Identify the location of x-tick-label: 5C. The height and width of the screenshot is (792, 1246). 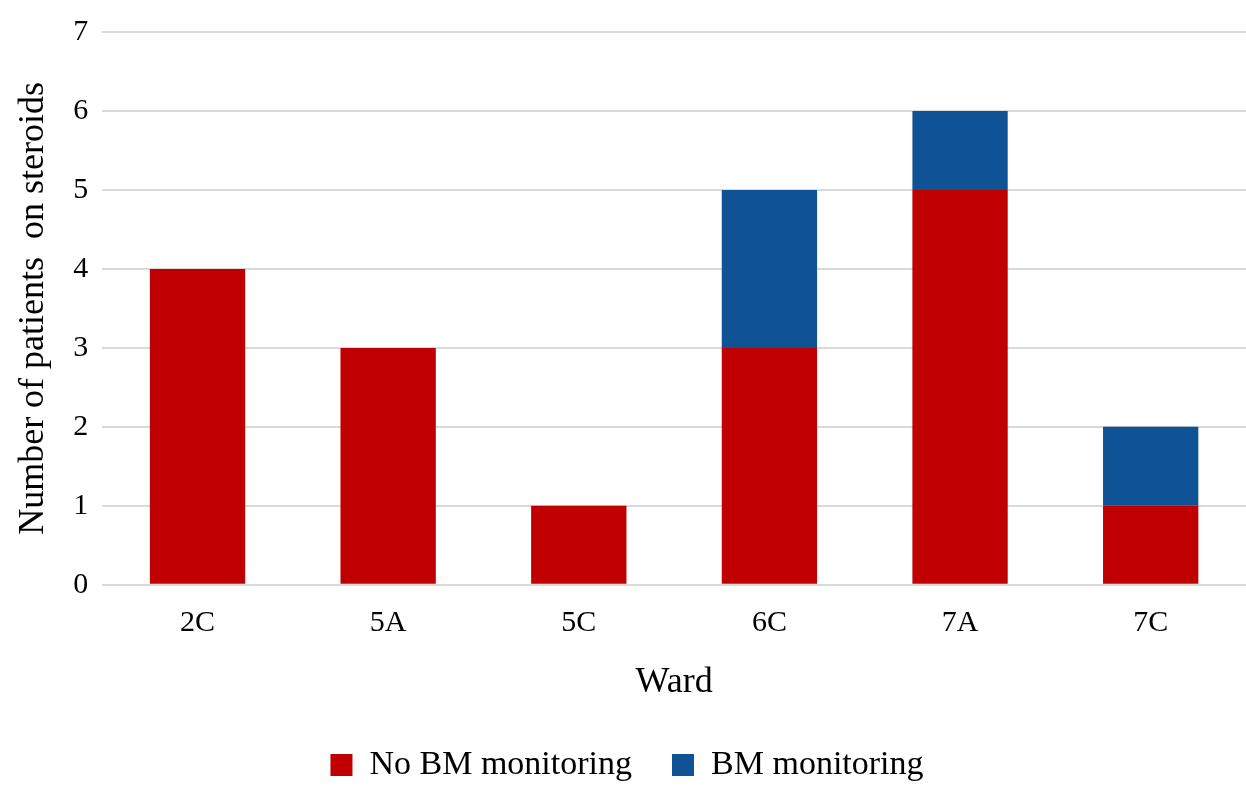
(579, 620).